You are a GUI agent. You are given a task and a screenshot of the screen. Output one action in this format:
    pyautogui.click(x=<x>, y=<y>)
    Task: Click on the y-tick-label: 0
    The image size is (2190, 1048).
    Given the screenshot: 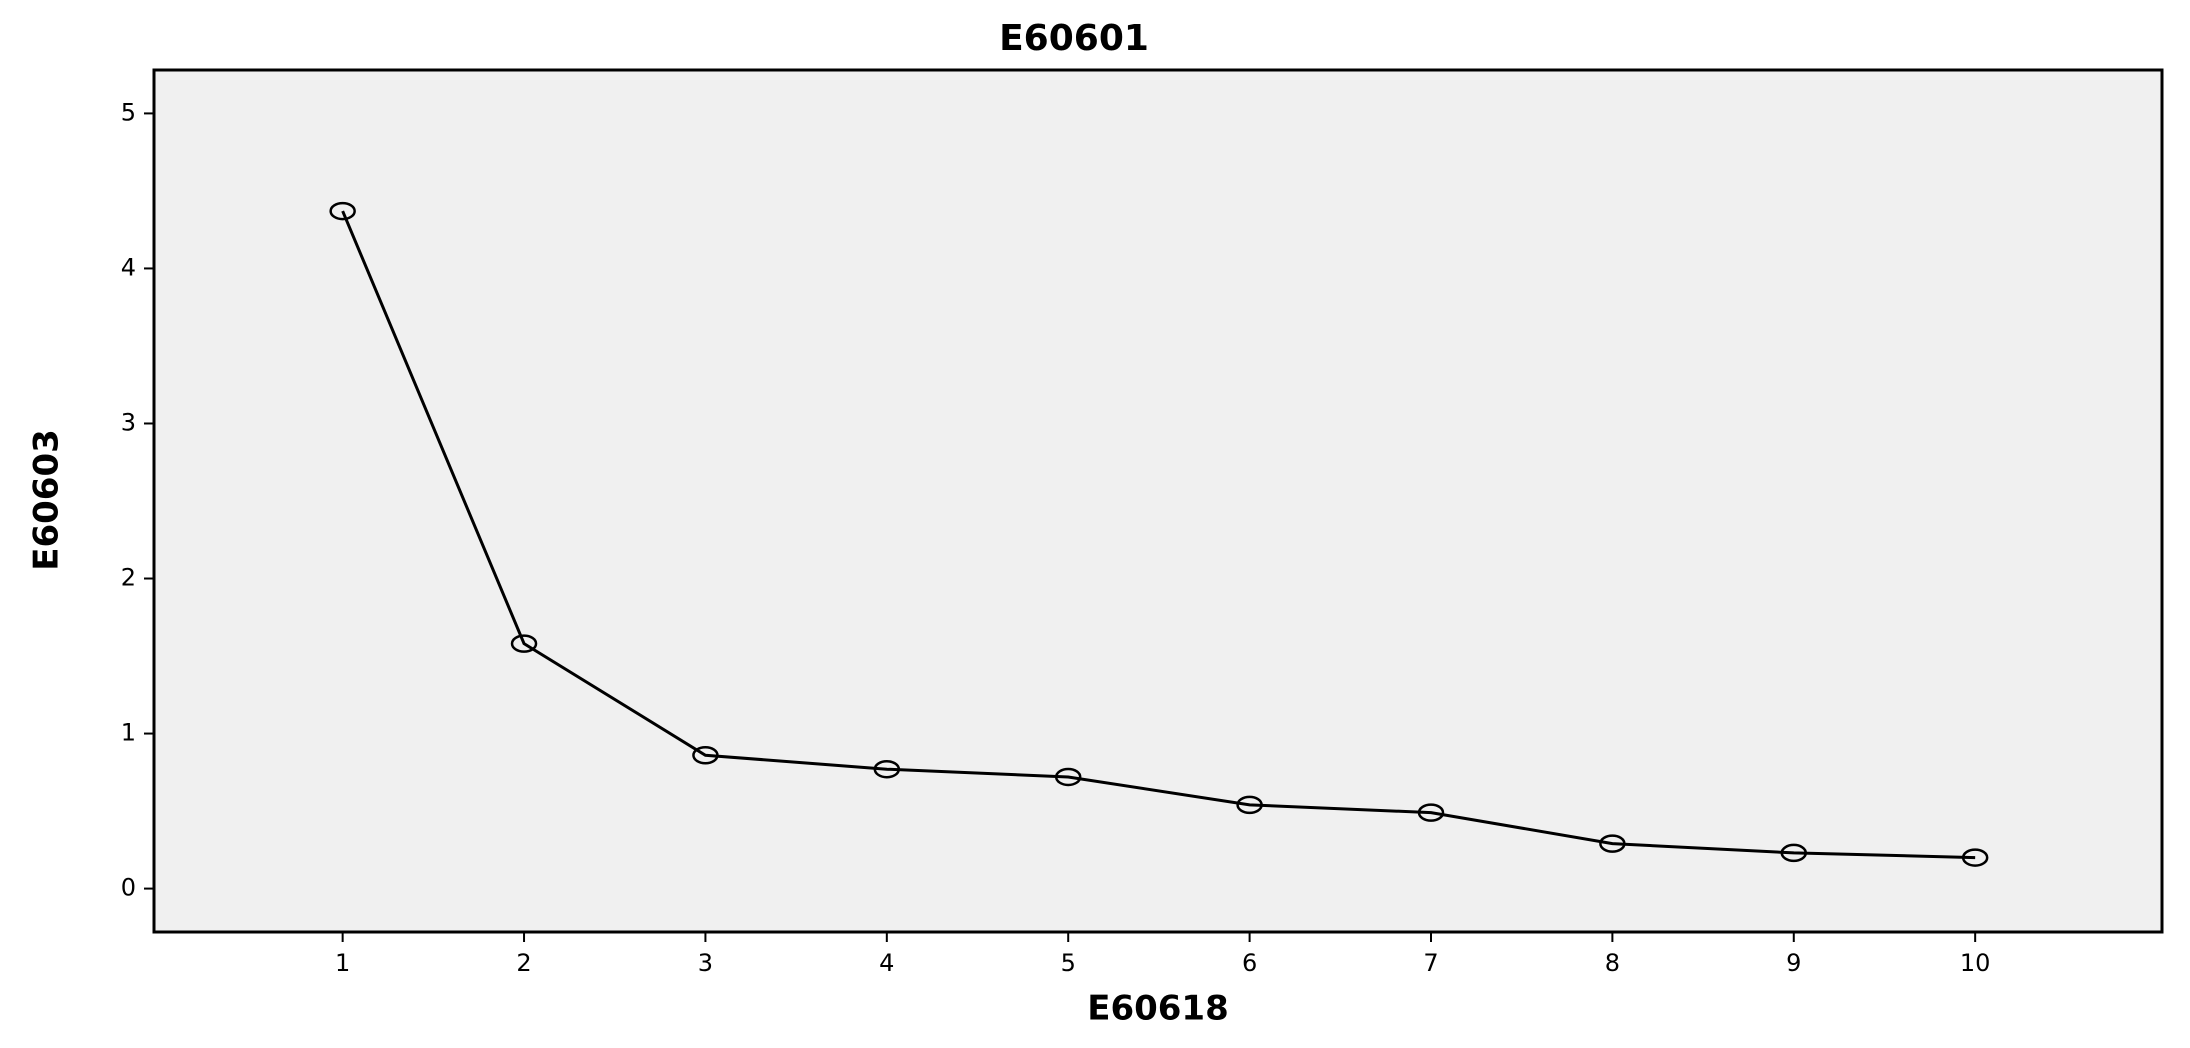 What is the action you would take?
    pyautogui.click(x=128, y=888)
    